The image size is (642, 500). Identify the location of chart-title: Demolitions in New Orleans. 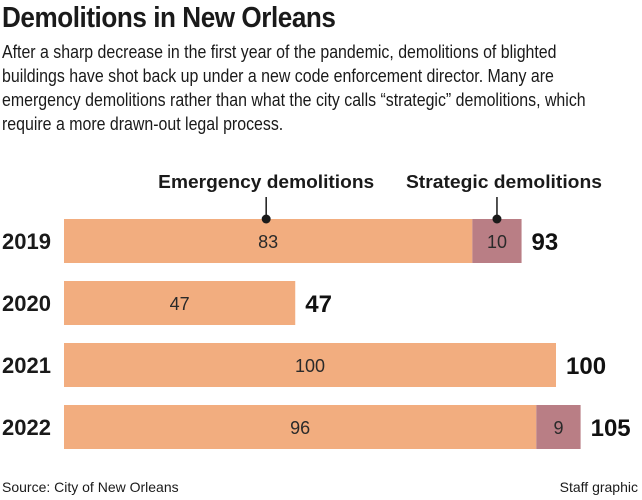
(169, 18).